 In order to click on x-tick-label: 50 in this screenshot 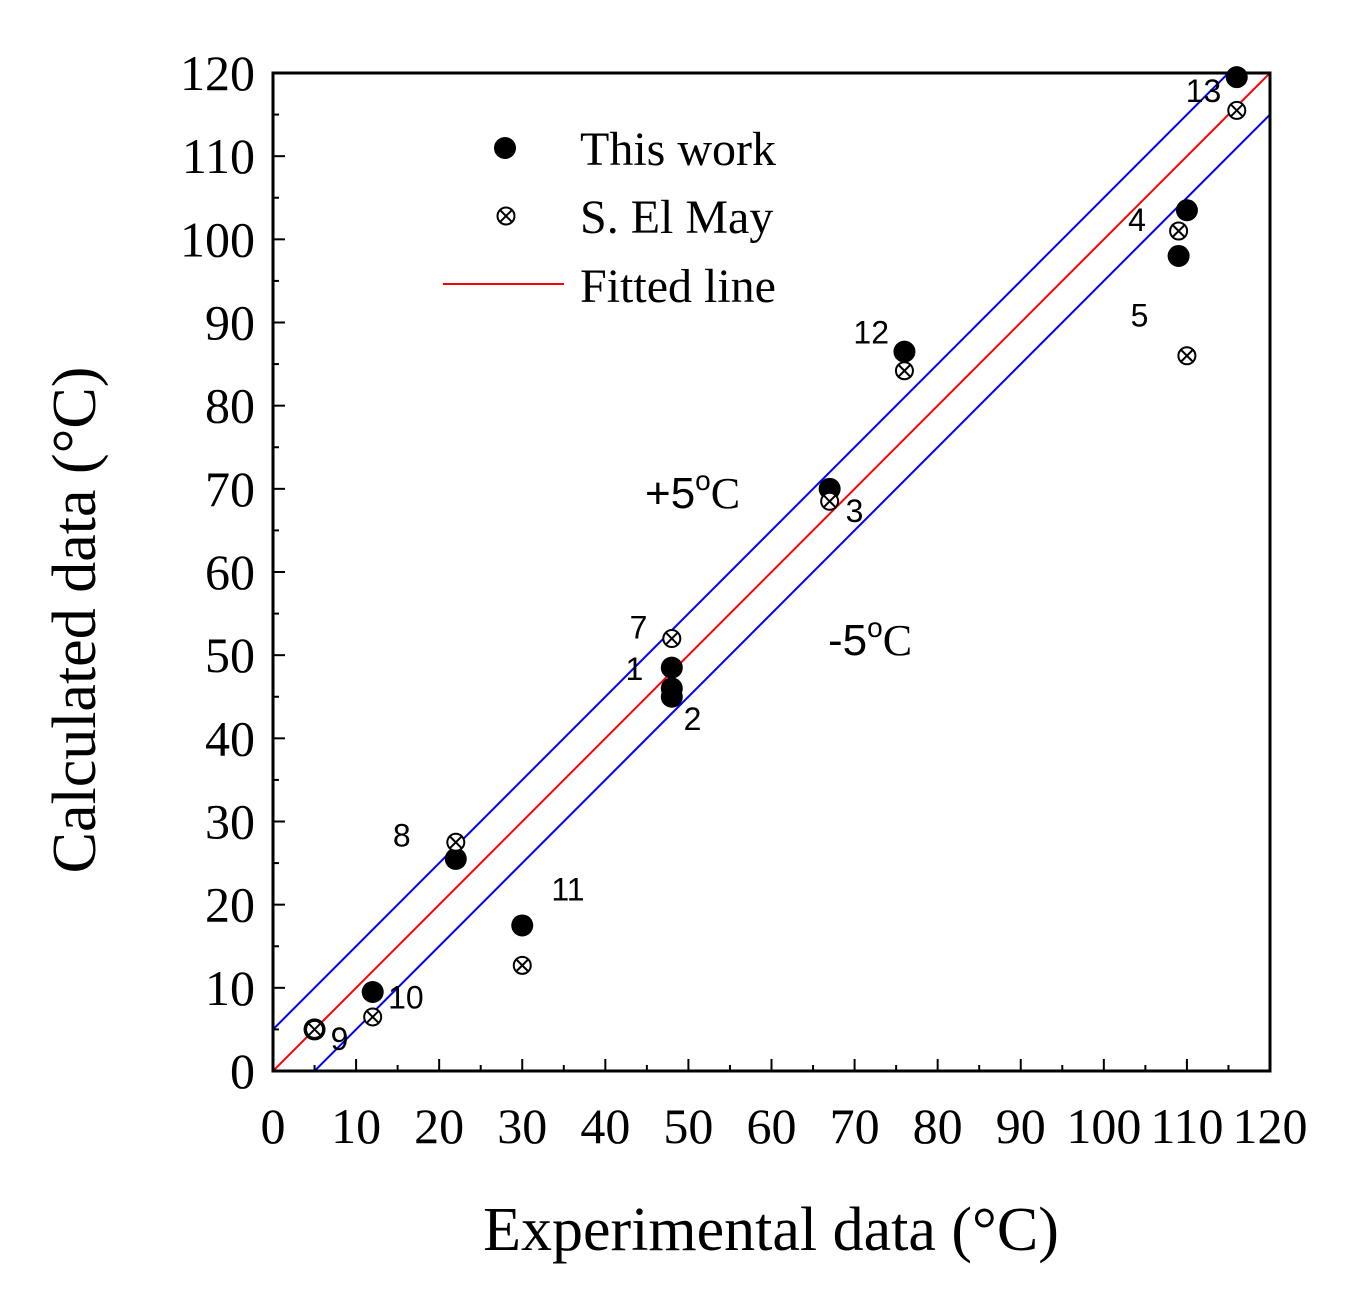, I will do `click(688, 1126)`.